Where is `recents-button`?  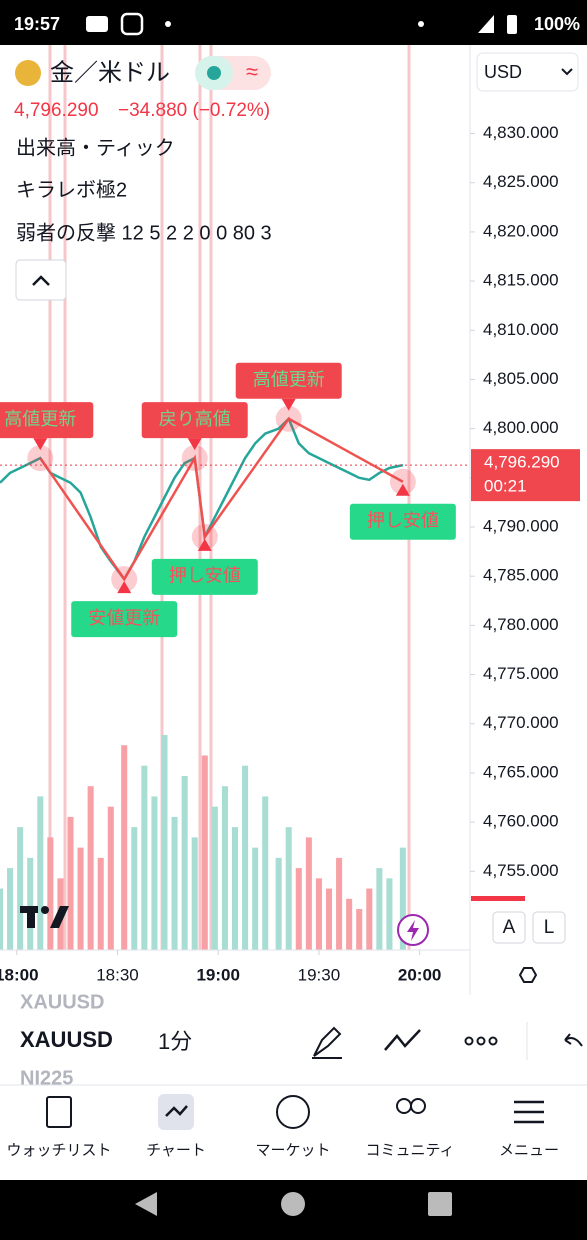 recents-button is located at coordinates (440, 1204).